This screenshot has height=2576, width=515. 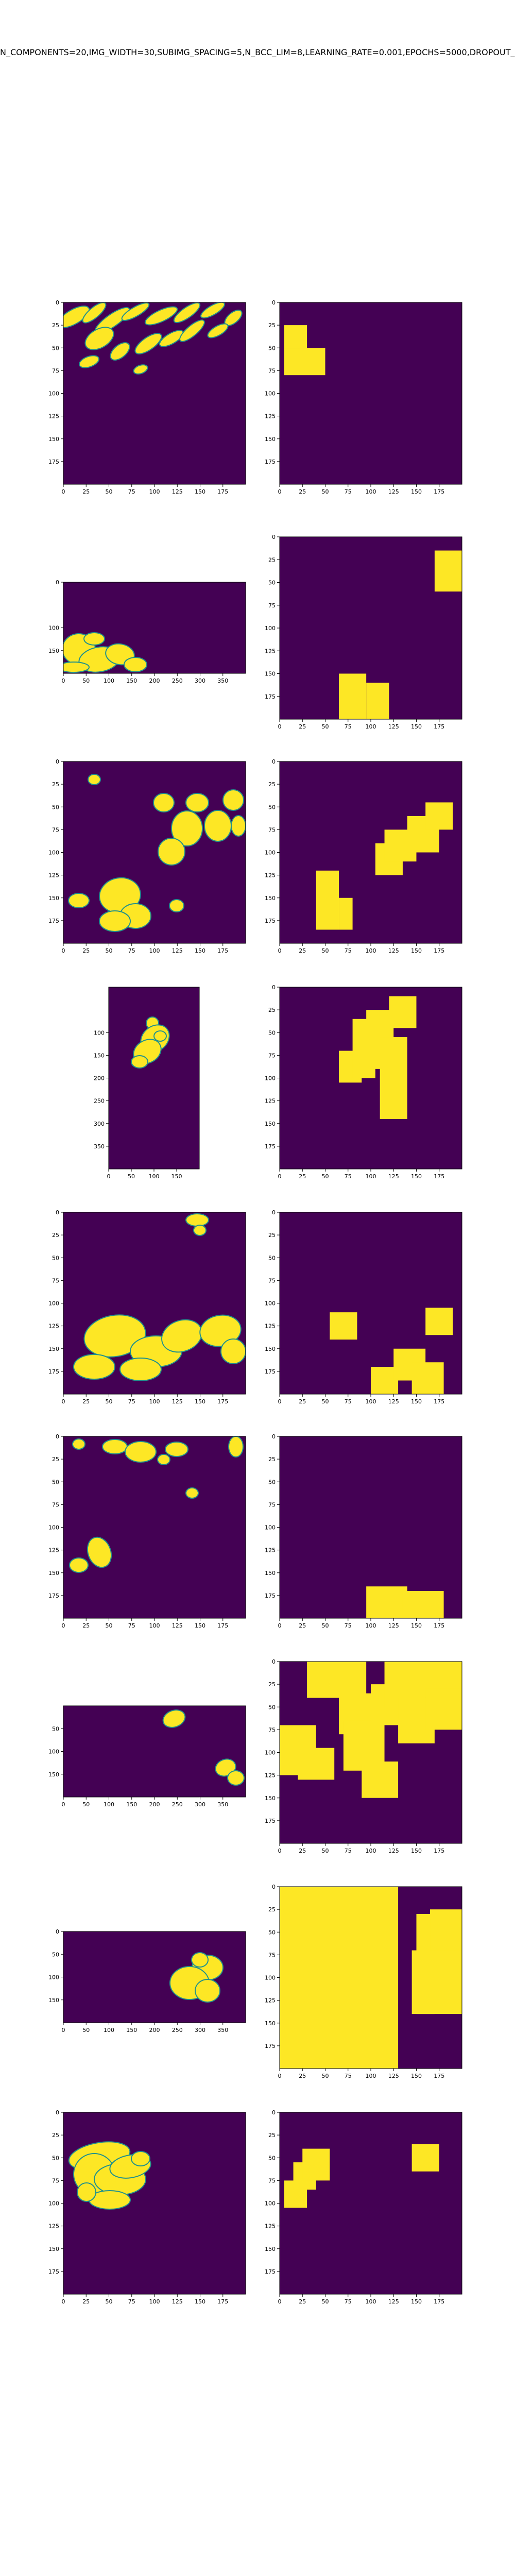 I want to click on panel-row9-right: 0 25 50 75 100 125 150 175 0 25 50 75 100 125 150 175, so click(x=363, y=2207).